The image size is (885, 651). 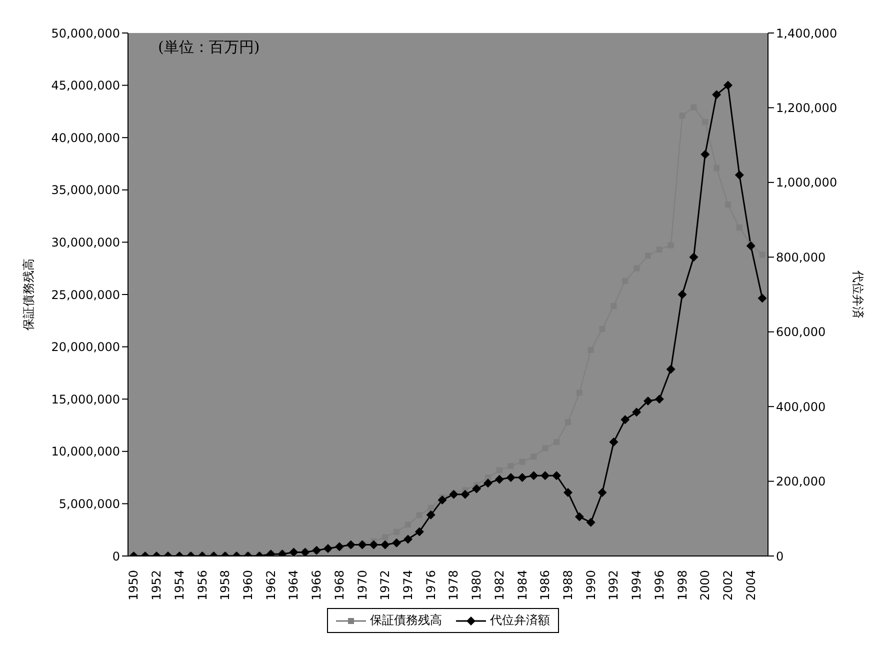 I want to click on x-tick-label: 1982, so click(x=499, y=585).